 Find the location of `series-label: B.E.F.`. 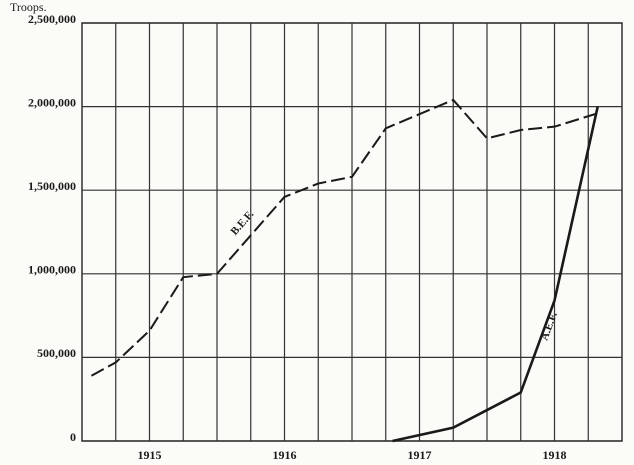

series-label: B.E.F. is located at coordinates (242, 223).